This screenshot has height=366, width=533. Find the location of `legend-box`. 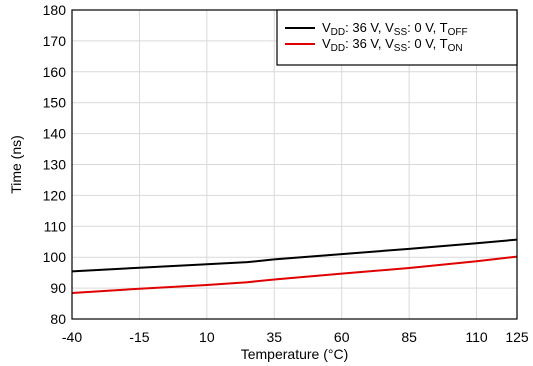

legend-box is located at coordinates (397, 37).